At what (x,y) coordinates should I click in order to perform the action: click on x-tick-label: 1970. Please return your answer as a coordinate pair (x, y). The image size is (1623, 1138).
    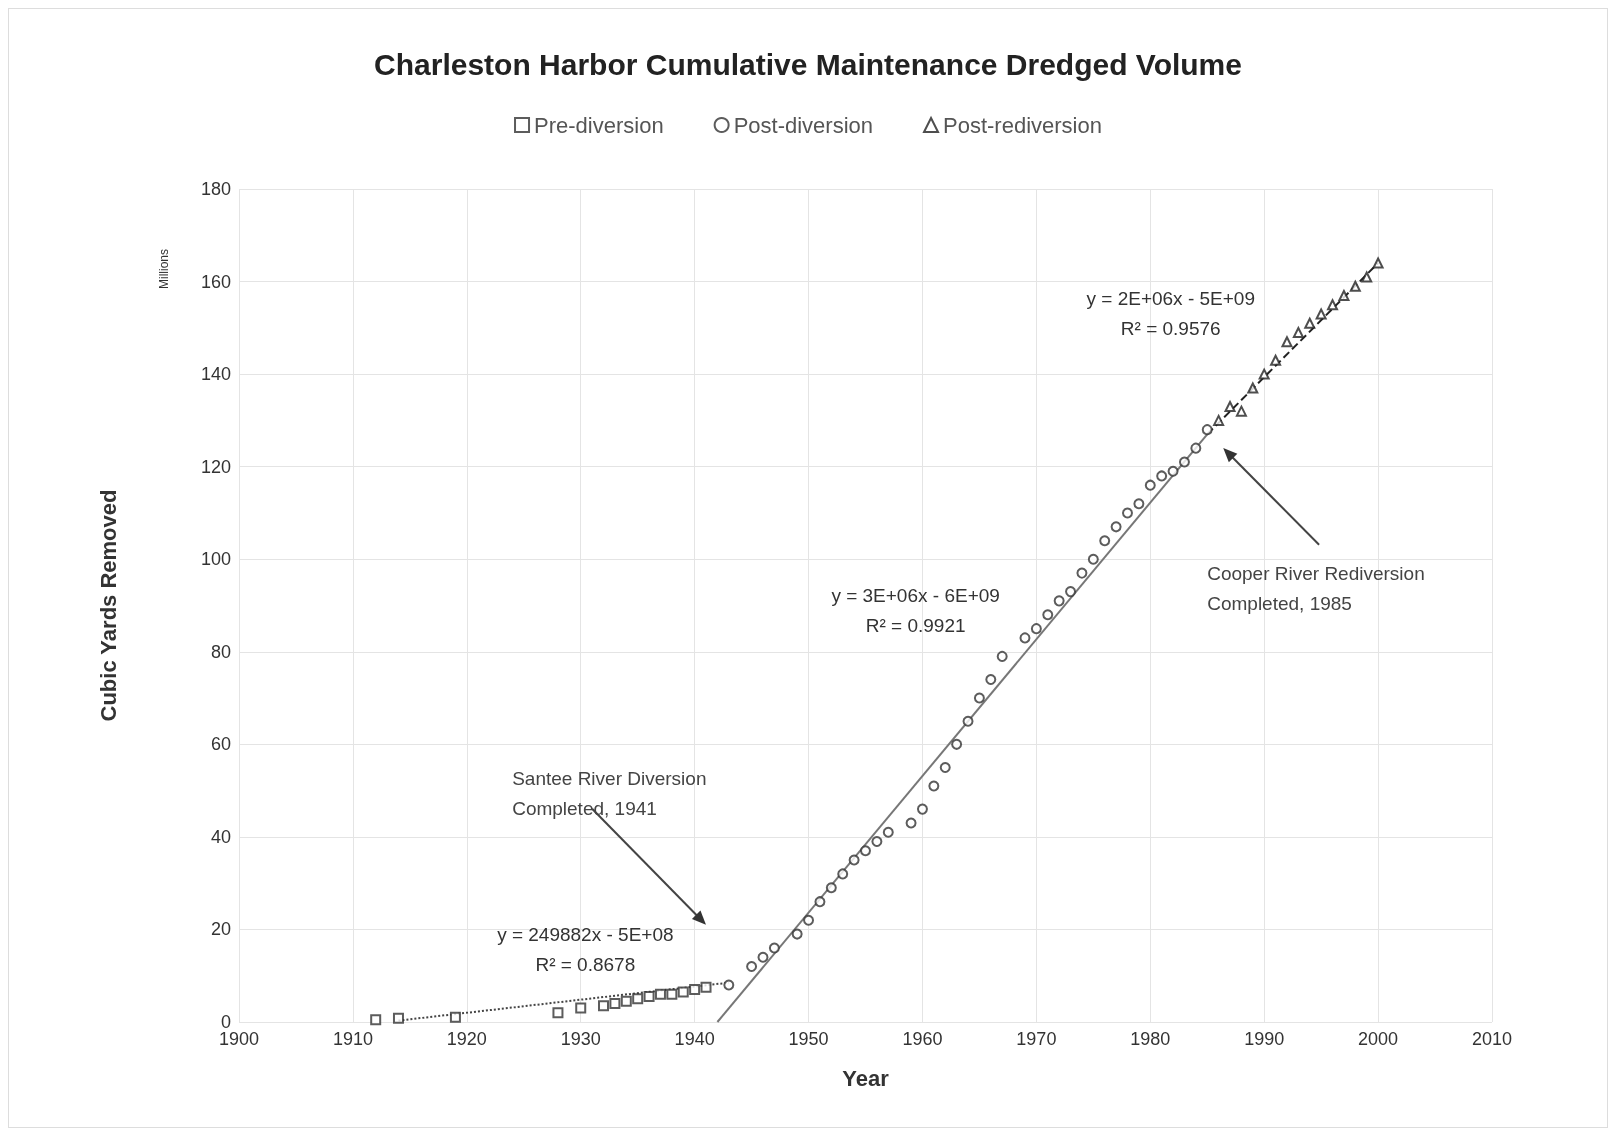
    Looking at the image, I should click on (1036, 1039).